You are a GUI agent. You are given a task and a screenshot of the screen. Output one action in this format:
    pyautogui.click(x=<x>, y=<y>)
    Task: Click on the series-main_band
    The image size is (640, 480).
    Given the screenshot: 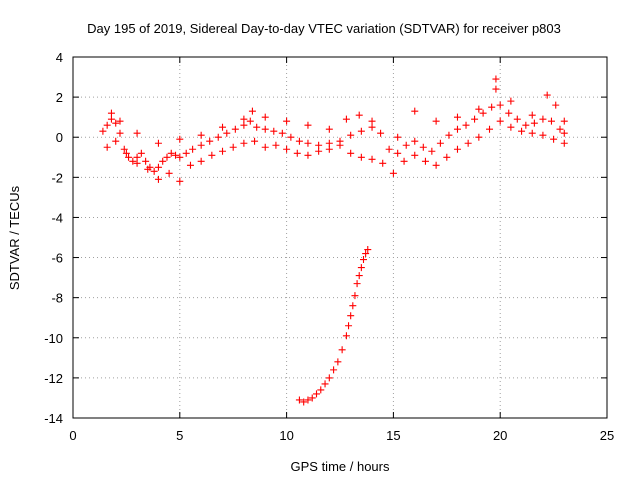 What is the action you would take?
    pyautogui.click(x=333, y=130)
    